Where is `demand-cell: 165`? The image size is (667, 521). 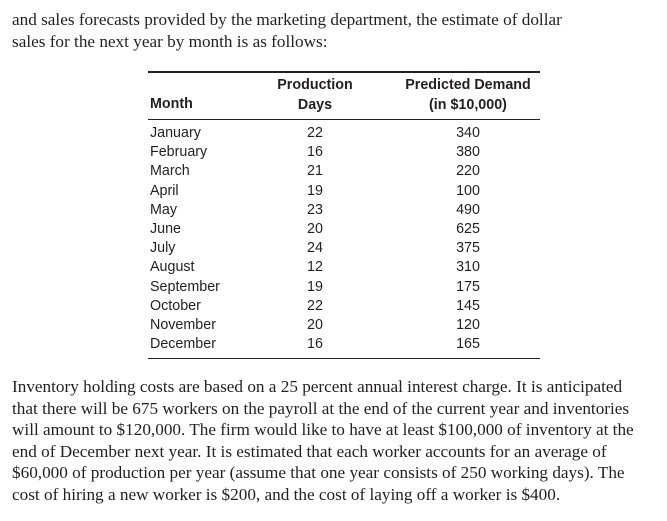
demand-cell: 165 is located at coordinates (468, 344).